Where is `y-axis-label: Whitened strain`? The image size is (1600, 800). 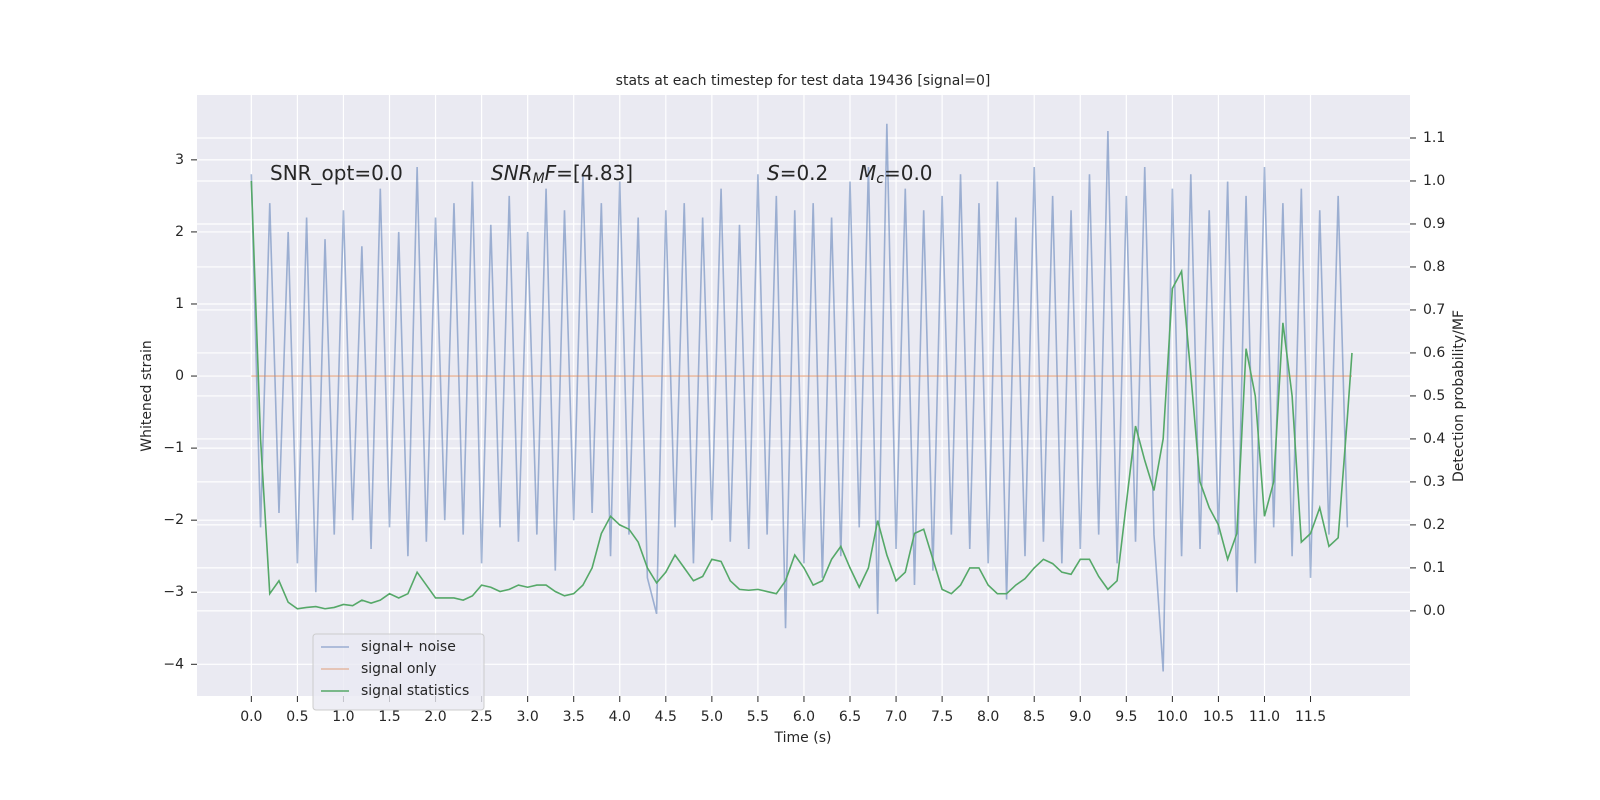
y-axis-label: Whitened strain is located at coordinates (147, 395).